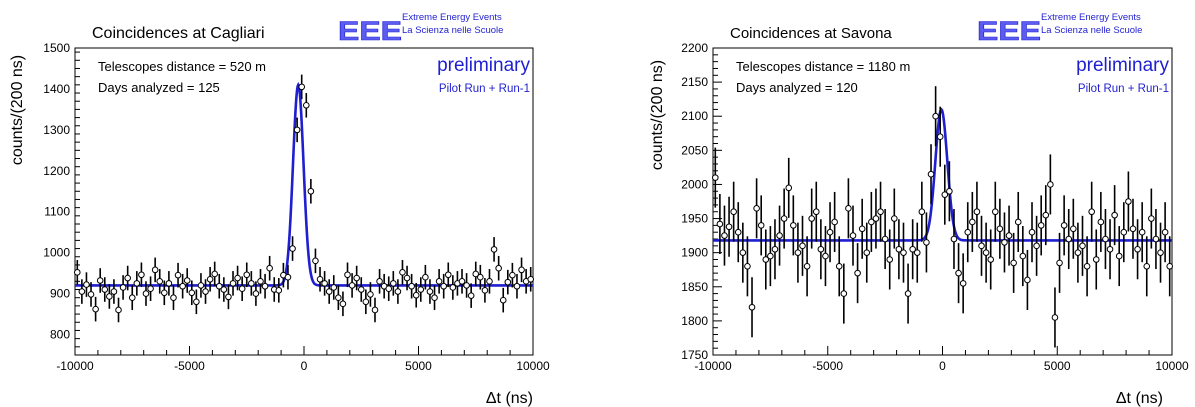  Describe the element at coordinates (694, 116) in the screenshot. I see `y-tick-label: 2100` at that location.